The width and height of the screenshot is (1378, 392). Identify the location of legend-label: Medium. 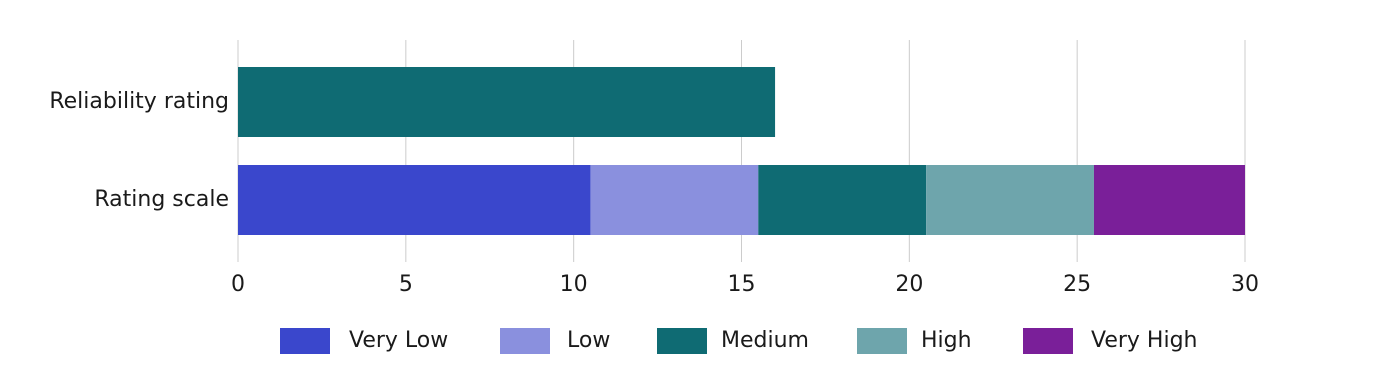
(765, 340).